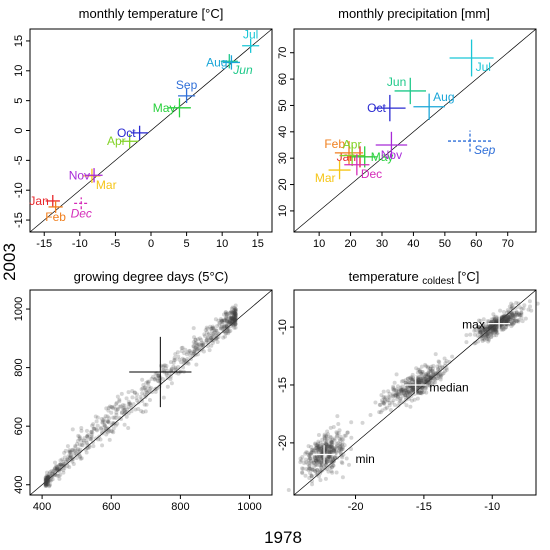 Image resolution: width=550 pixels, height=550 pixels. What do you see at coordinates (258, 244) in the screenshot?
I see `x-tick-label: 15` at bounding box center [258, 244].